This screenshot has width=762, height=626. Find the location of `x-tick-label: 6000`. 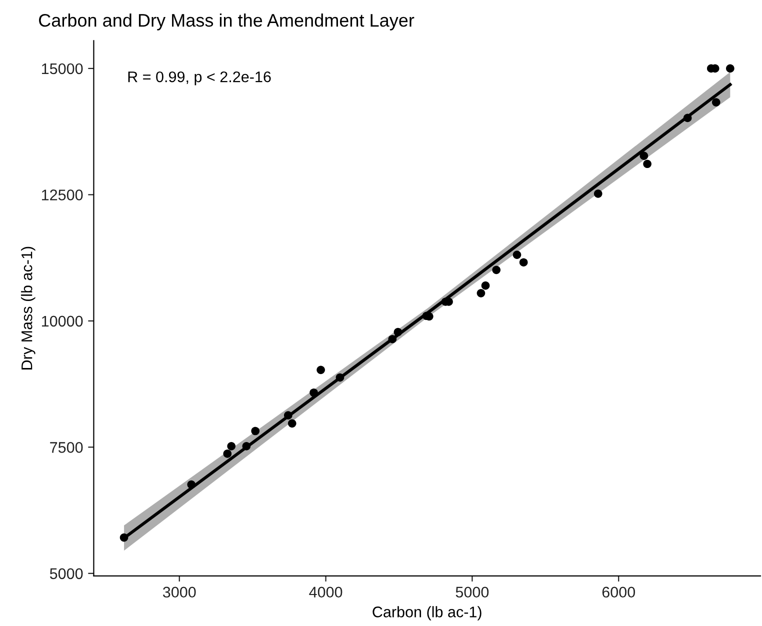

x-tick-label: 6000 is located at coordinates (619, 592).